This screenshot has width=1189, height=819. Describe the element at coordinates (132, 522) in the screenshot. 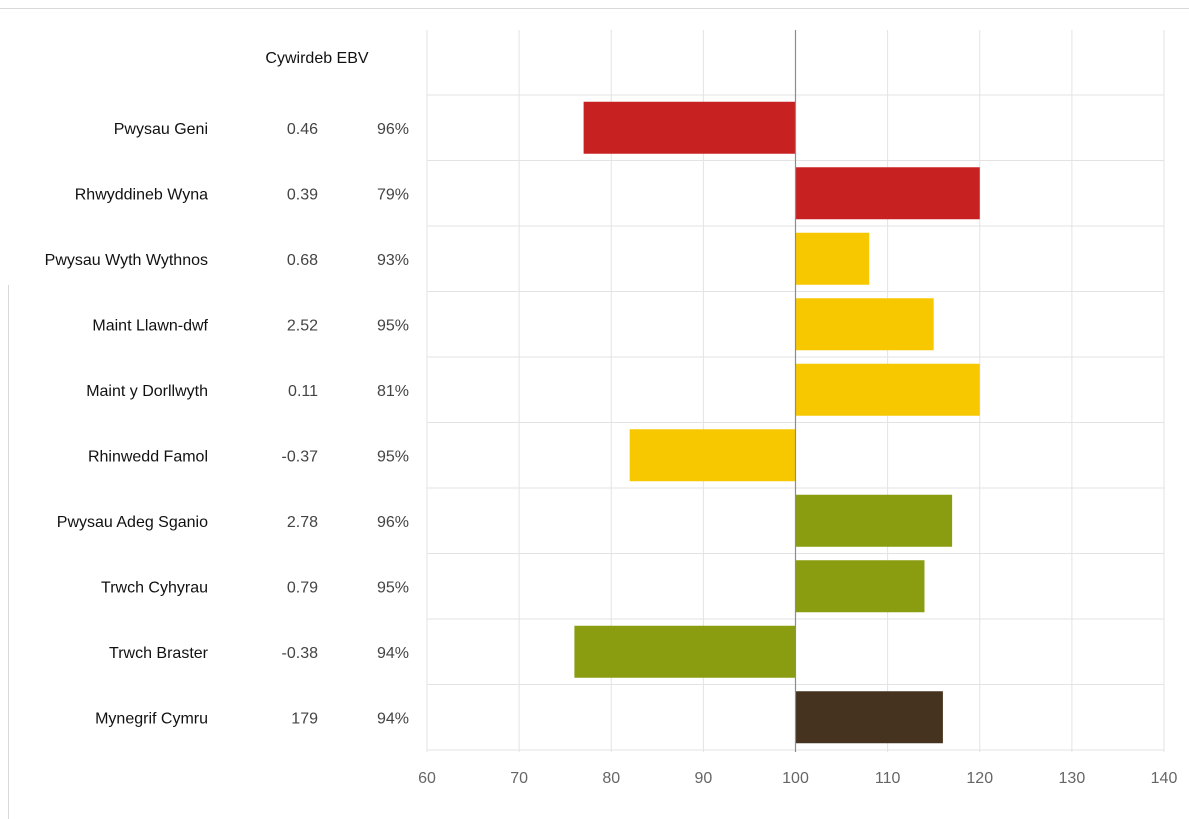

I see `trait-label-6: Pwysau Adeg Sganio` at that location.